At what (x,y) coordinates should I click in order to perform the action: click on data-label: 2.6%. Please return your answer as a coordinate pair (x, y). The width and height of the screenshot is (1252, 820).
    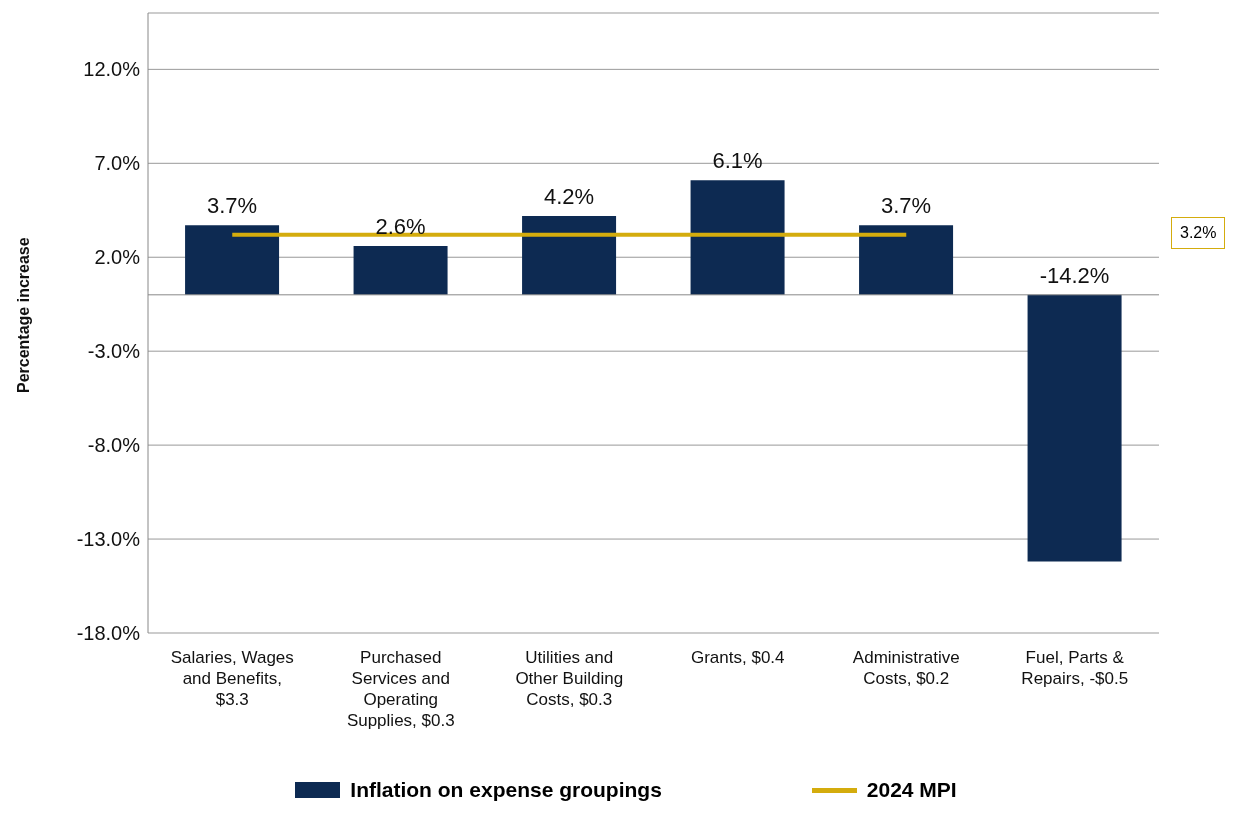
    Looking at the image, I should click on (400, 226).